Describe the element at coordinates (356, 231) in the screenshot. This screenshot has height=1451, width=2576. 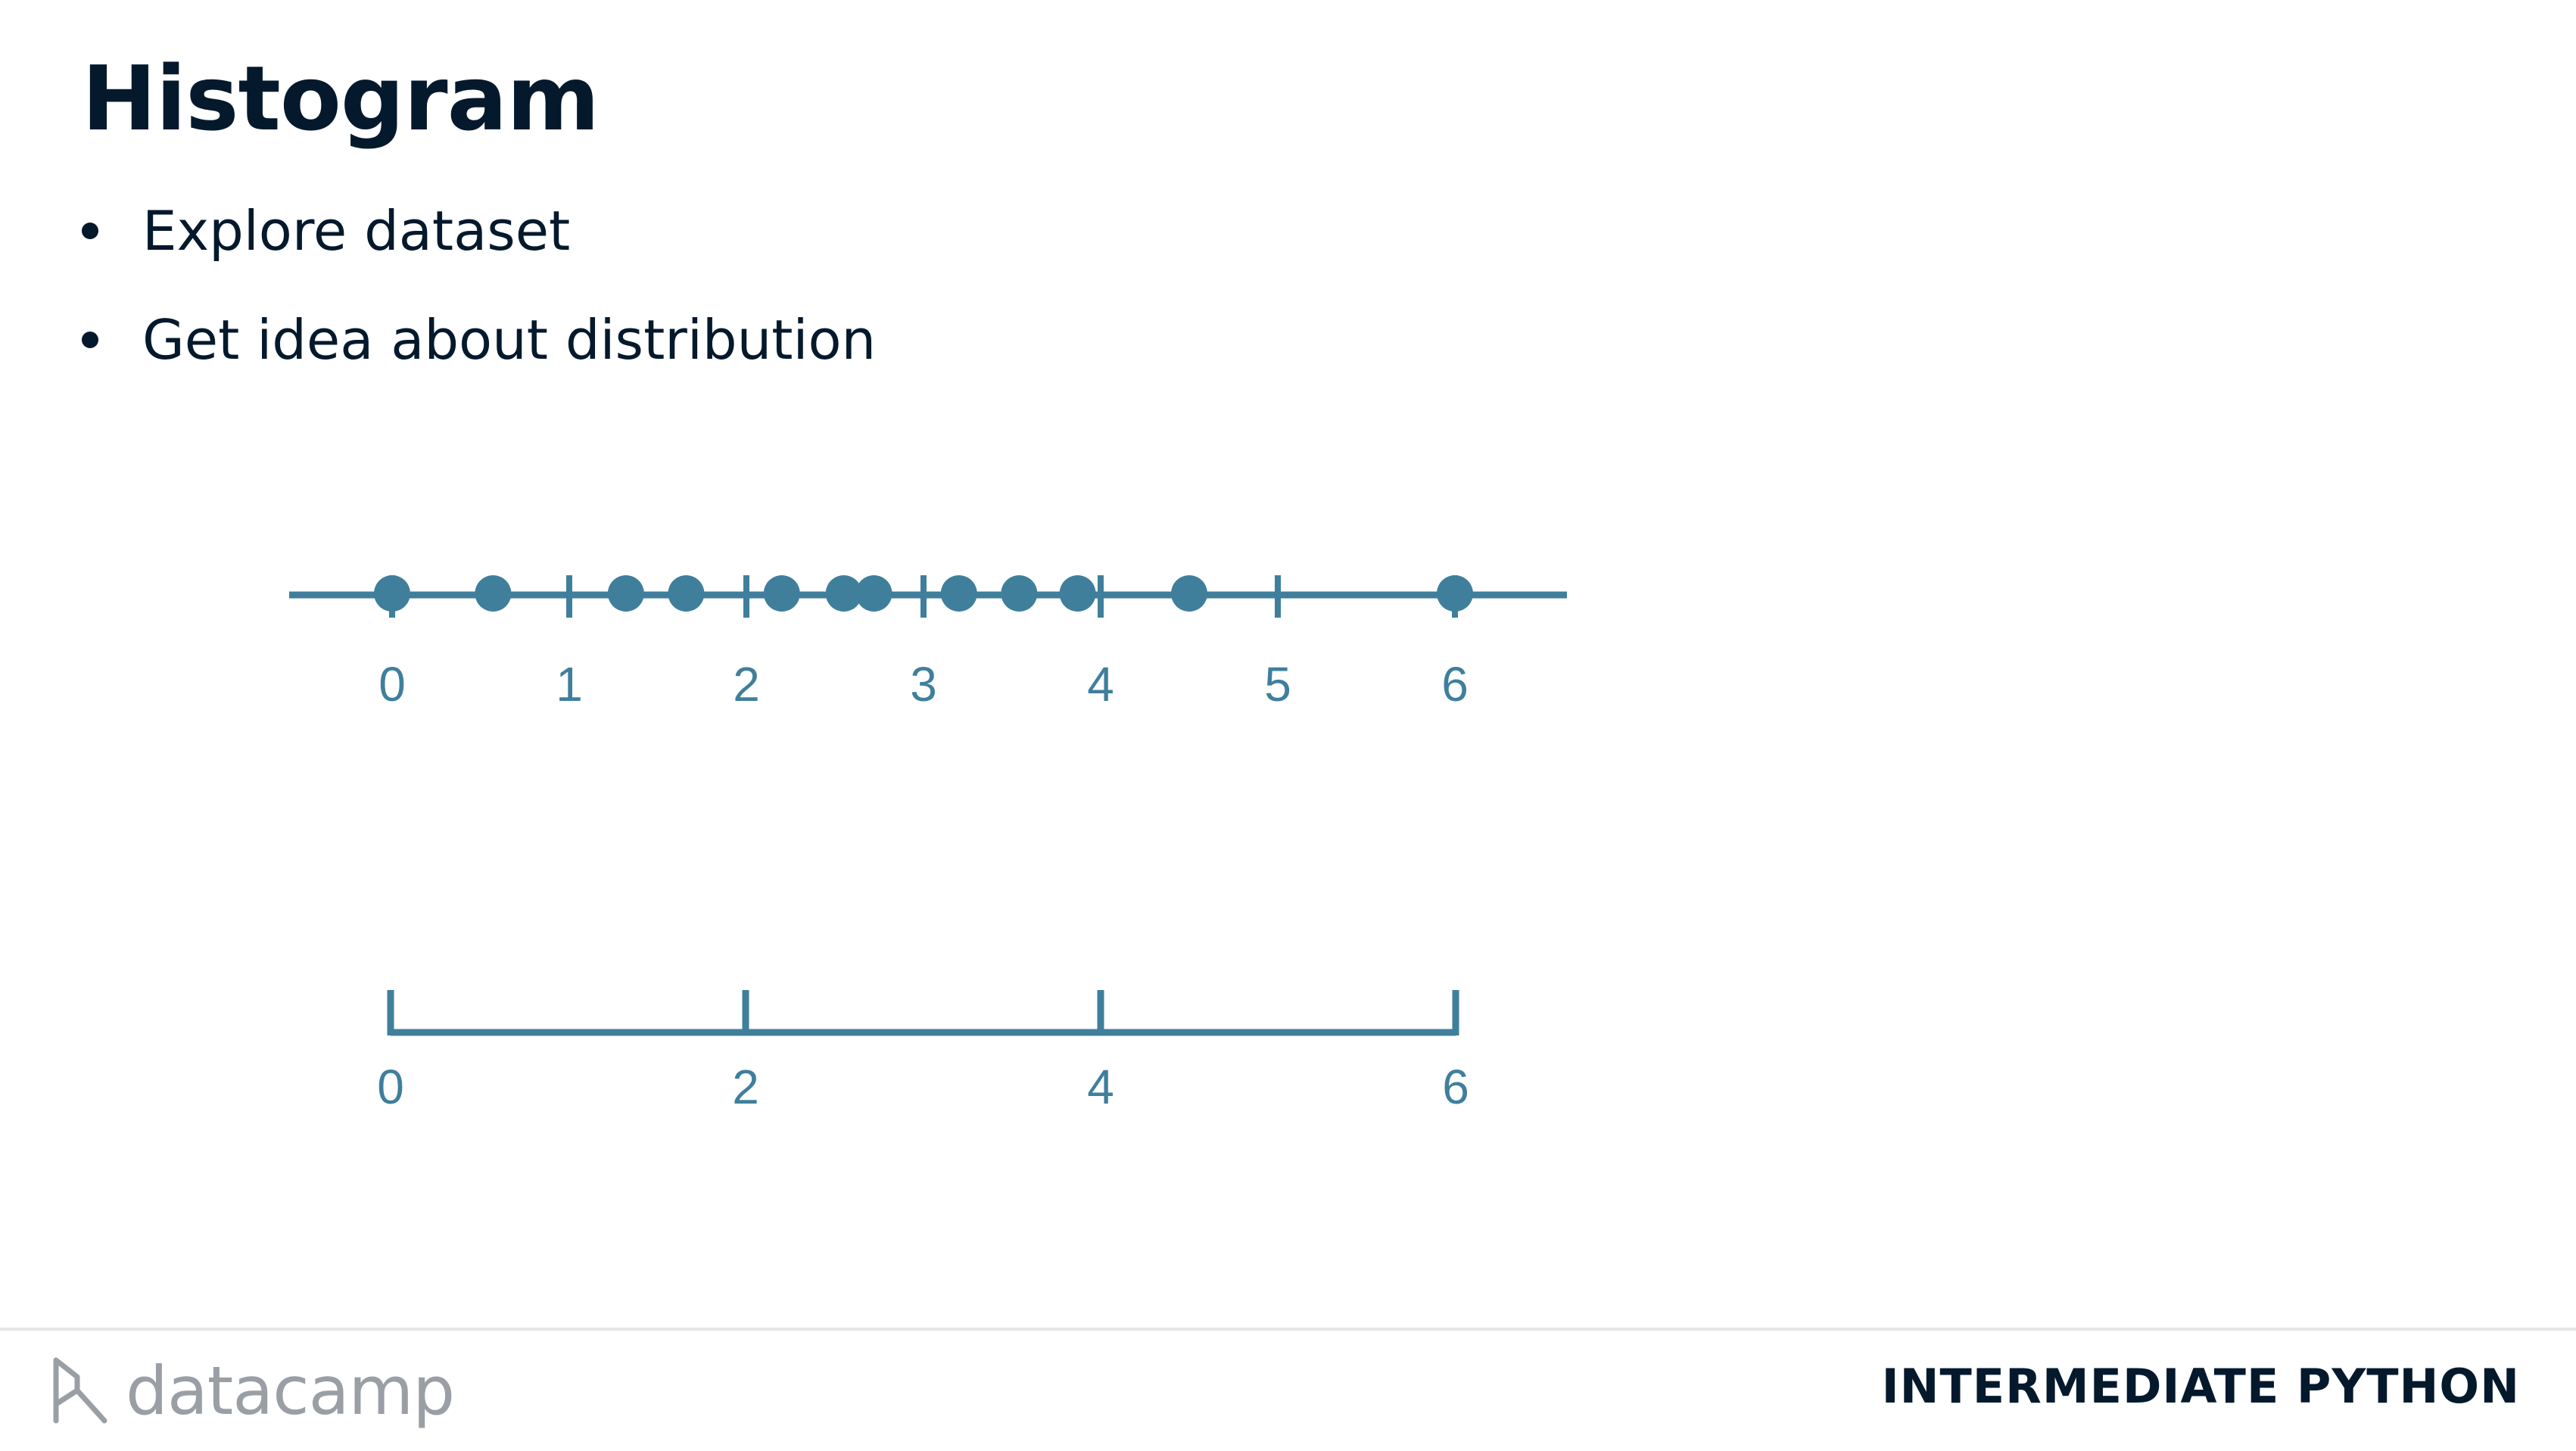
I see `bullet-text: Explore dataset` at that location.